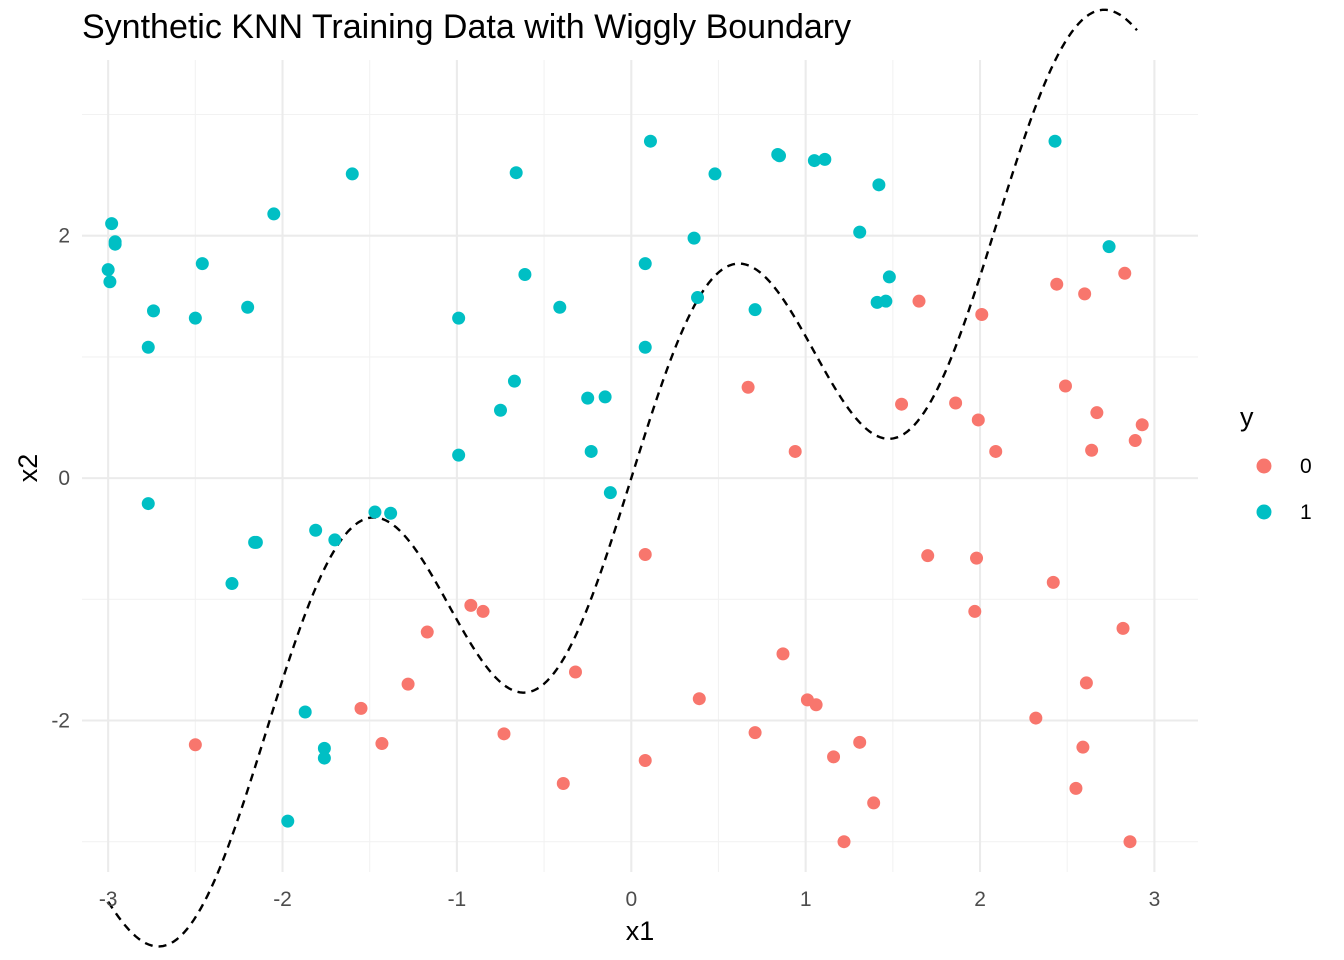 This screenshot has width=1344, height=960. I want to click on y-tick-label: -2, so click(60, 721).